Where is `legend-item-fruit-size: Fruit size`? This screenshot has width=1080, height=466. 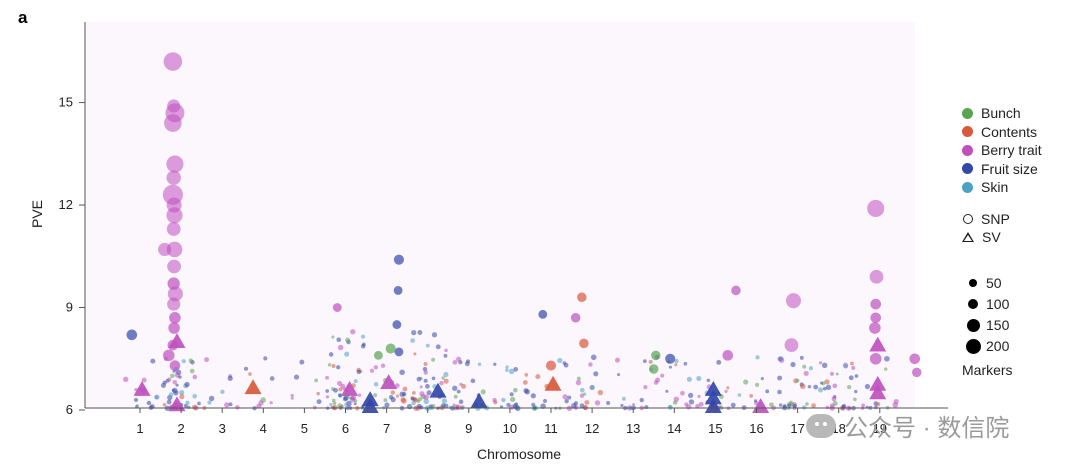 legend-item-fruit-size: Fruit size is located at coordinates (1002, 169).